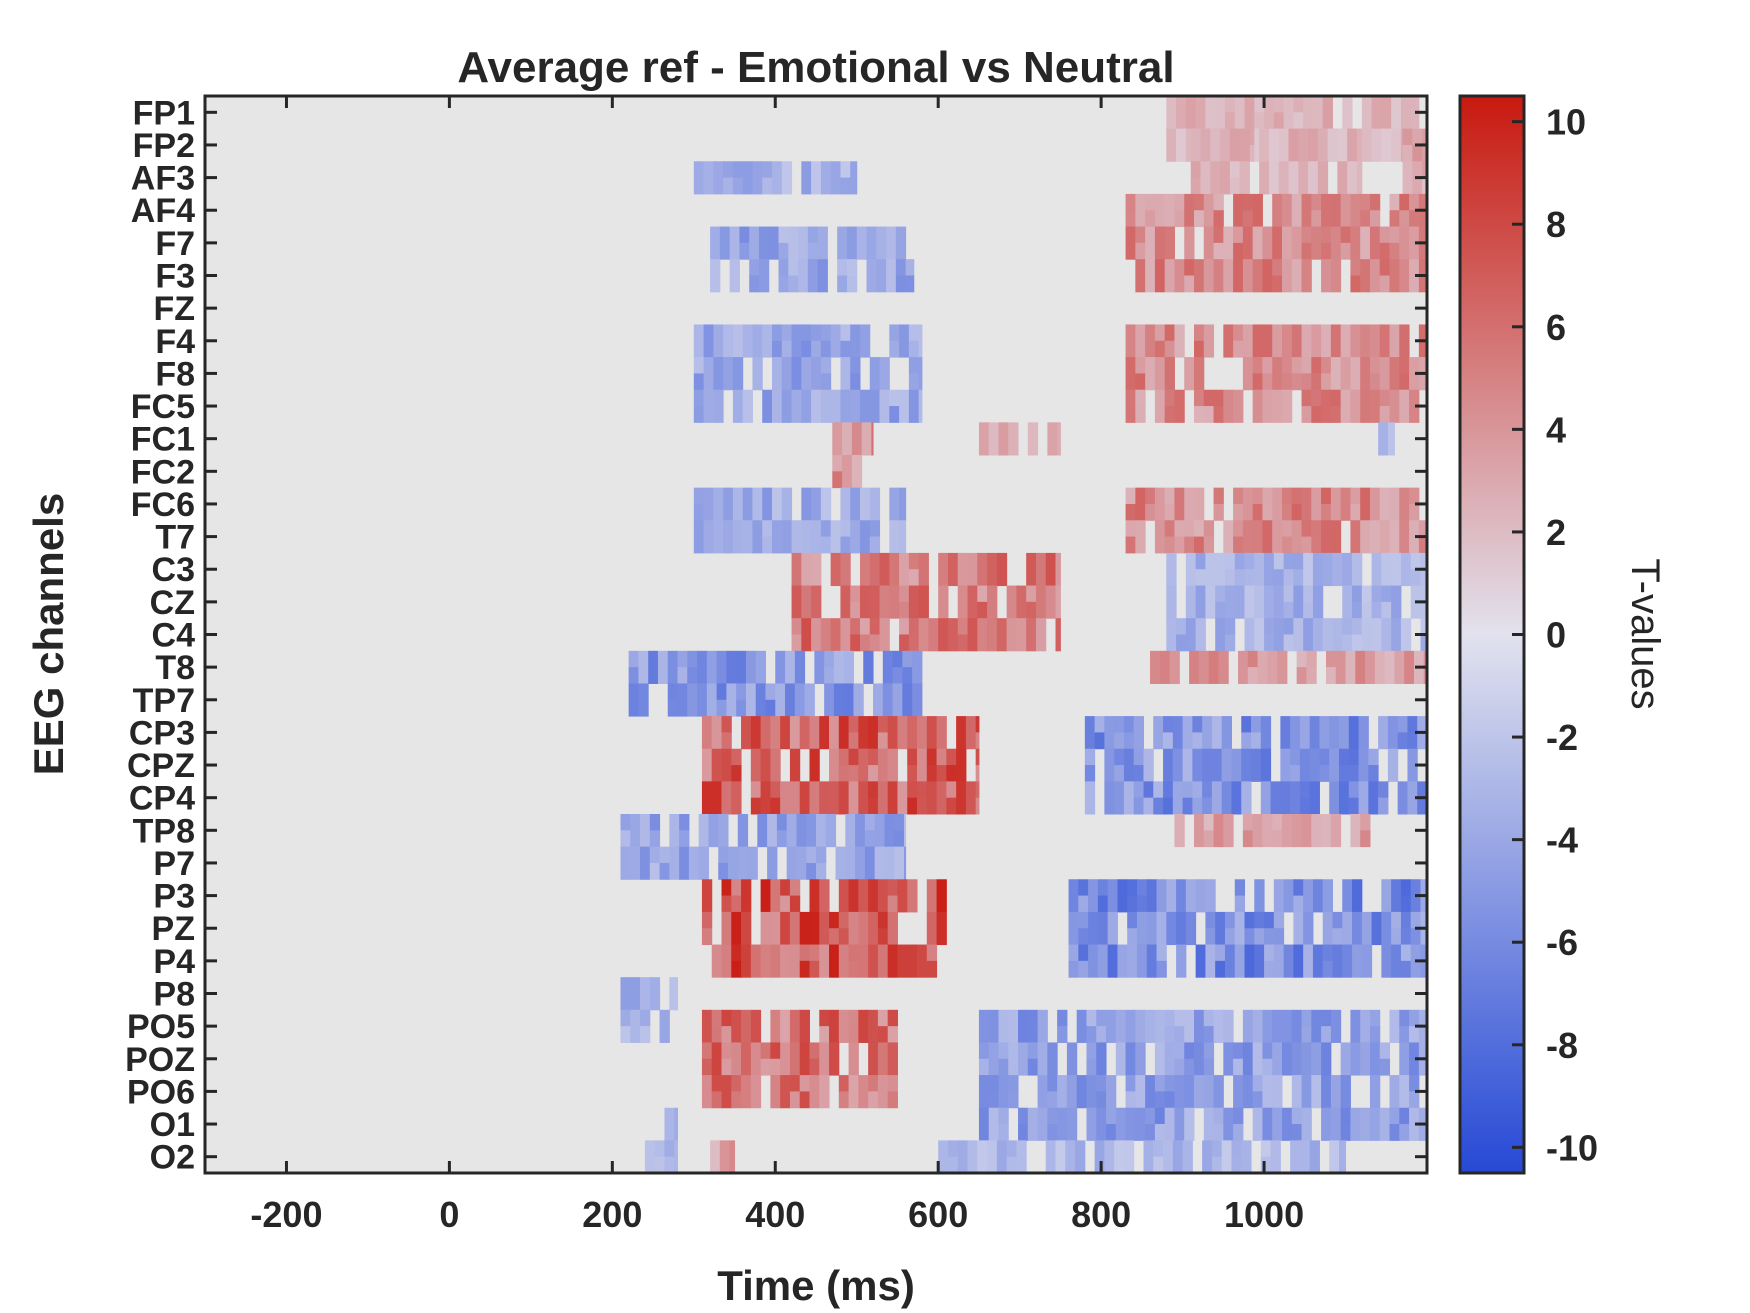 The height and width of the screenshot is (1313, 1750). Describe the element at coordinates (174, 636) in the screenshot. I see `channel-label: C4` at that location.